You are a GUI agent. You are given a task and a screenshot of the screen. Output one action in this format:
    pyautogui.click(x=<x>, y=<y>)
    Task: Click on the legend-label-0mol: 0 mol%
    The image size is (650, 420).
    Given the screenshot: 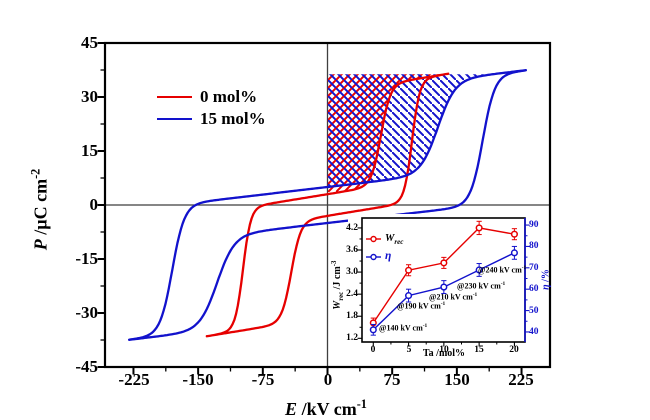 What is the action you would take?
    pyautogui.click(x=229, y=96)
    